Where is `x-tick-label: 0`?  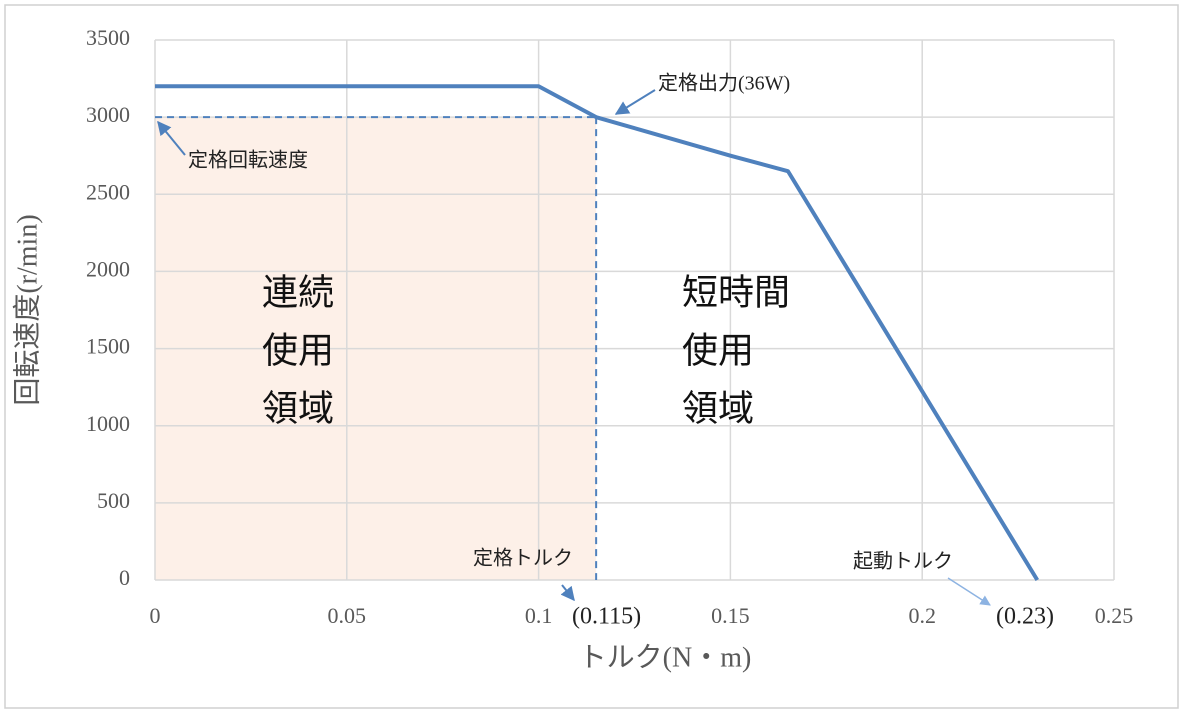
x-tick-label: 0 is located at coordinates (155, 615).